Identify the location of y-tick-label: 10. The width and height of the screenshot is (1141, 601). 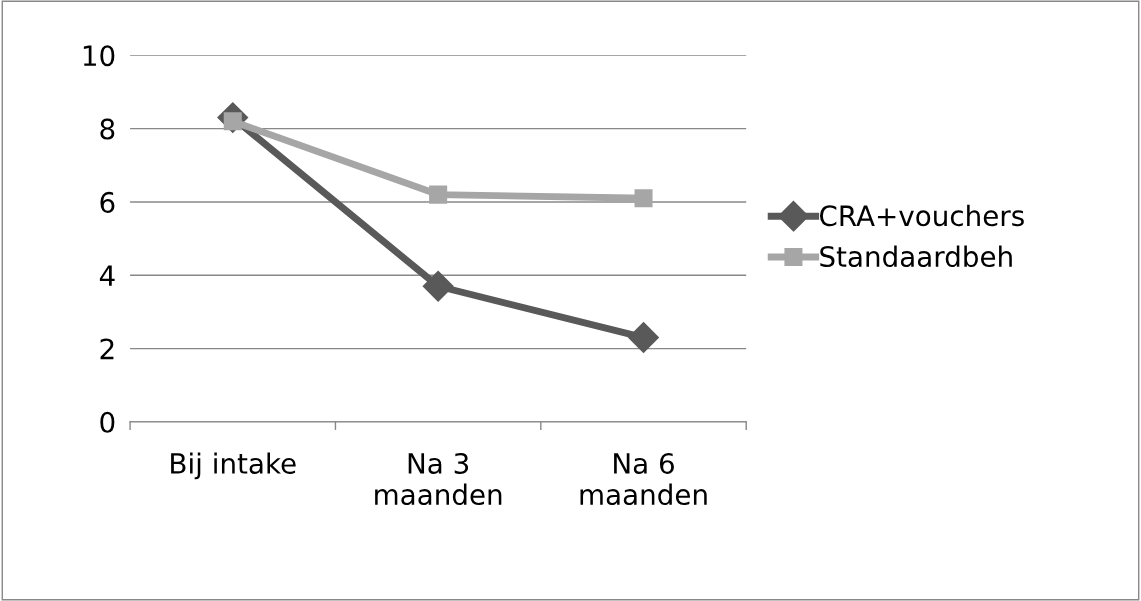
(99, 56).